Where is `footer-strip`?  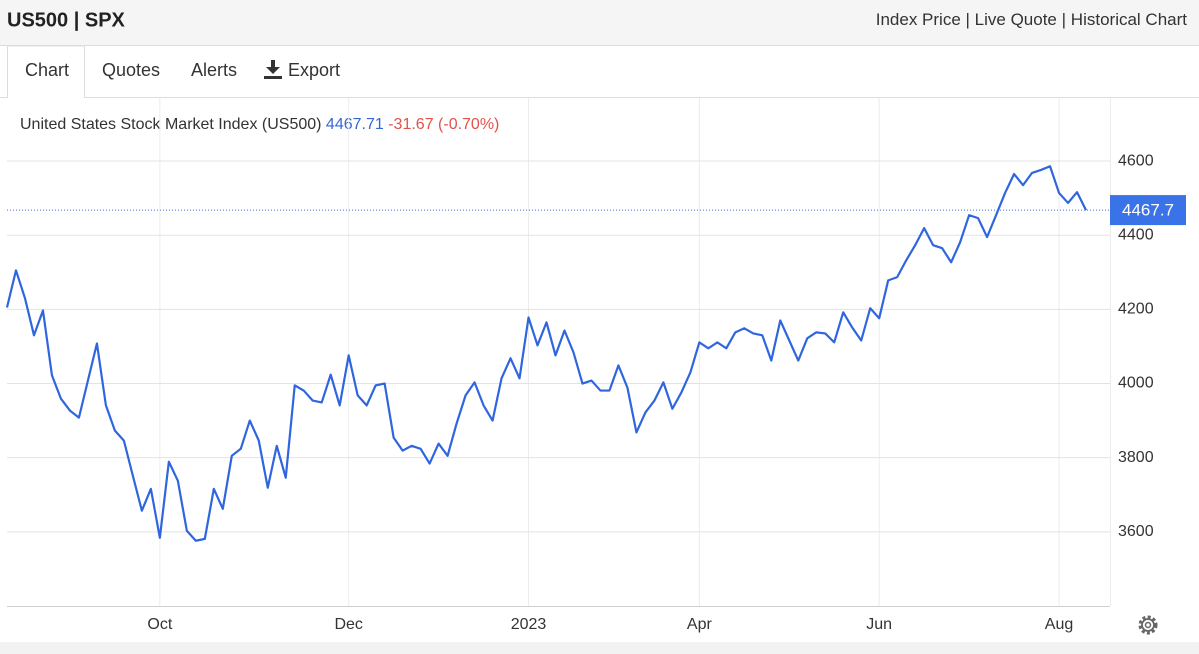
footer-strip is located at coordinates (599, 648).